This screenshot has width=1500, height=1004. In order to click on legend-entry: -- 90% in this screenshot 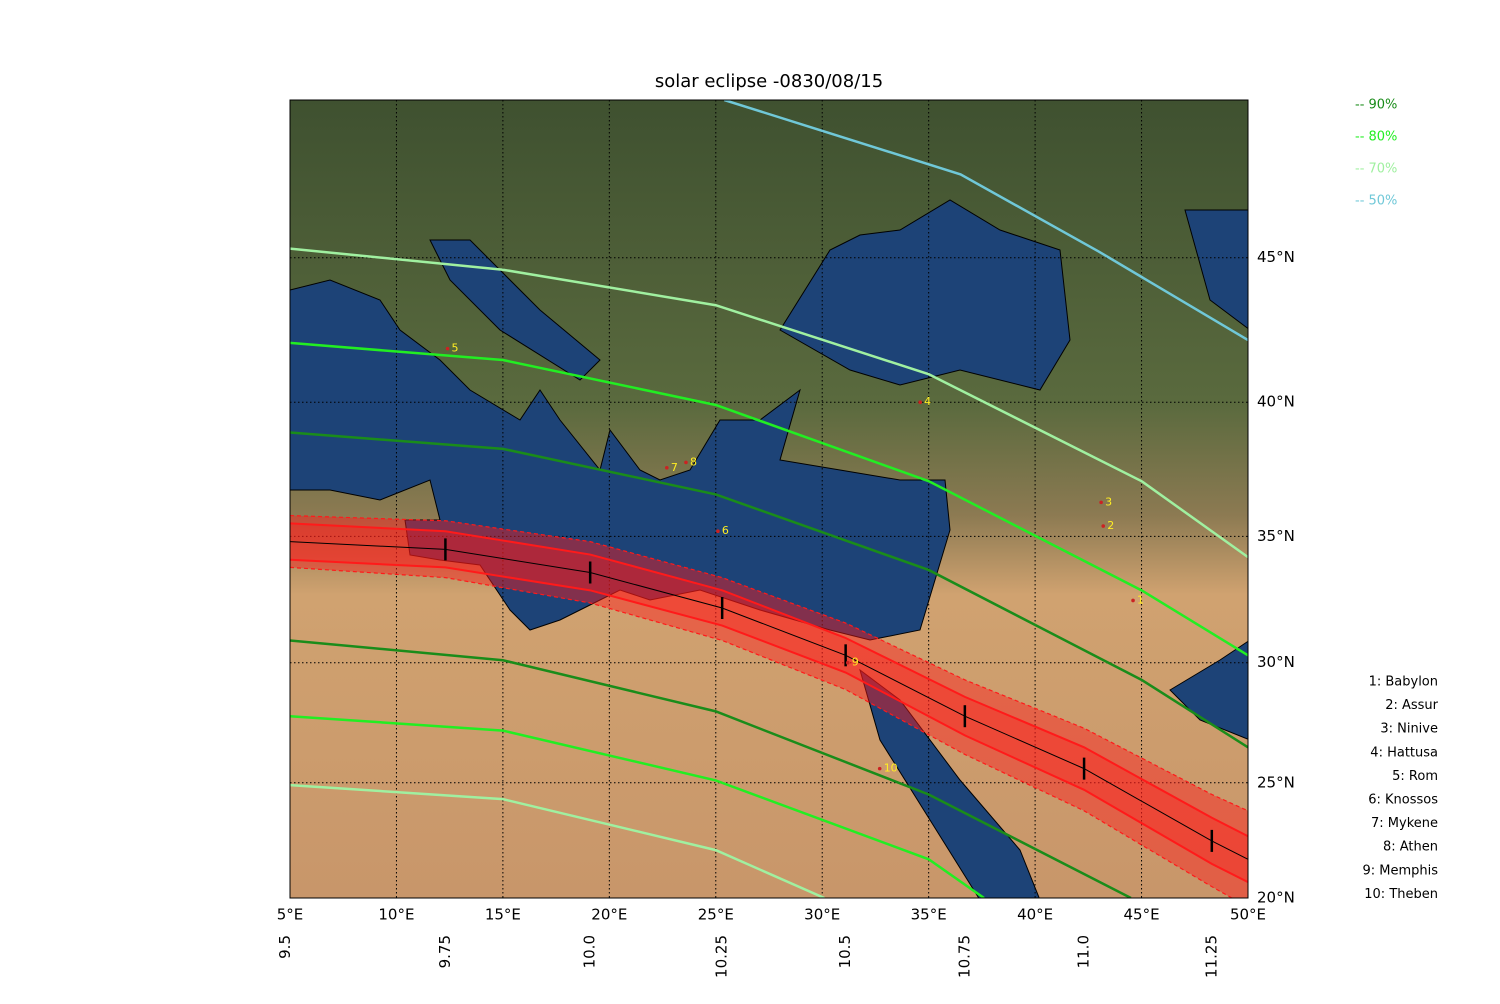, I will do `click(1376, 105)`.